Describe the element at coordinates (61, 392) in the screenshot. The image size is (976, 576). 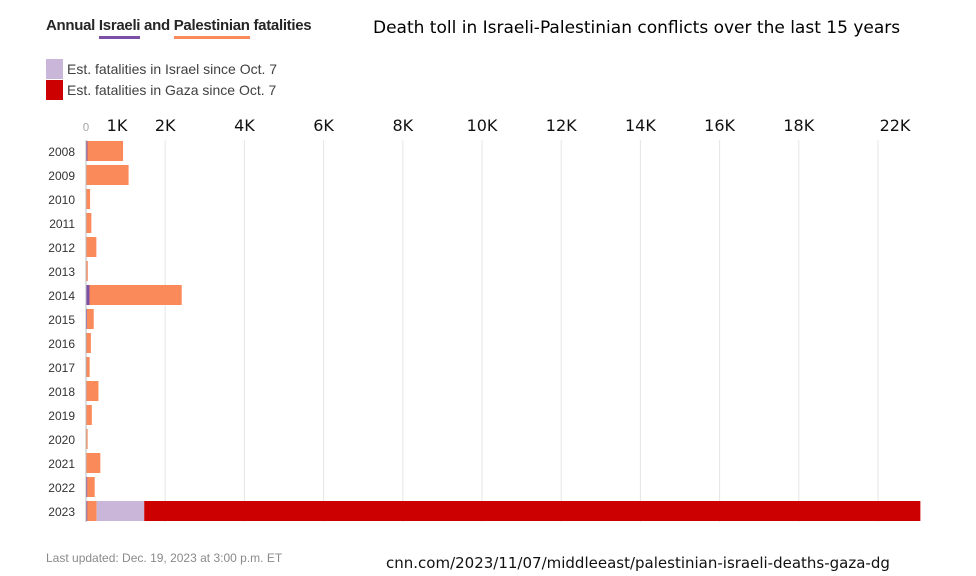
I see `y-tick-label: 2018` at that location.